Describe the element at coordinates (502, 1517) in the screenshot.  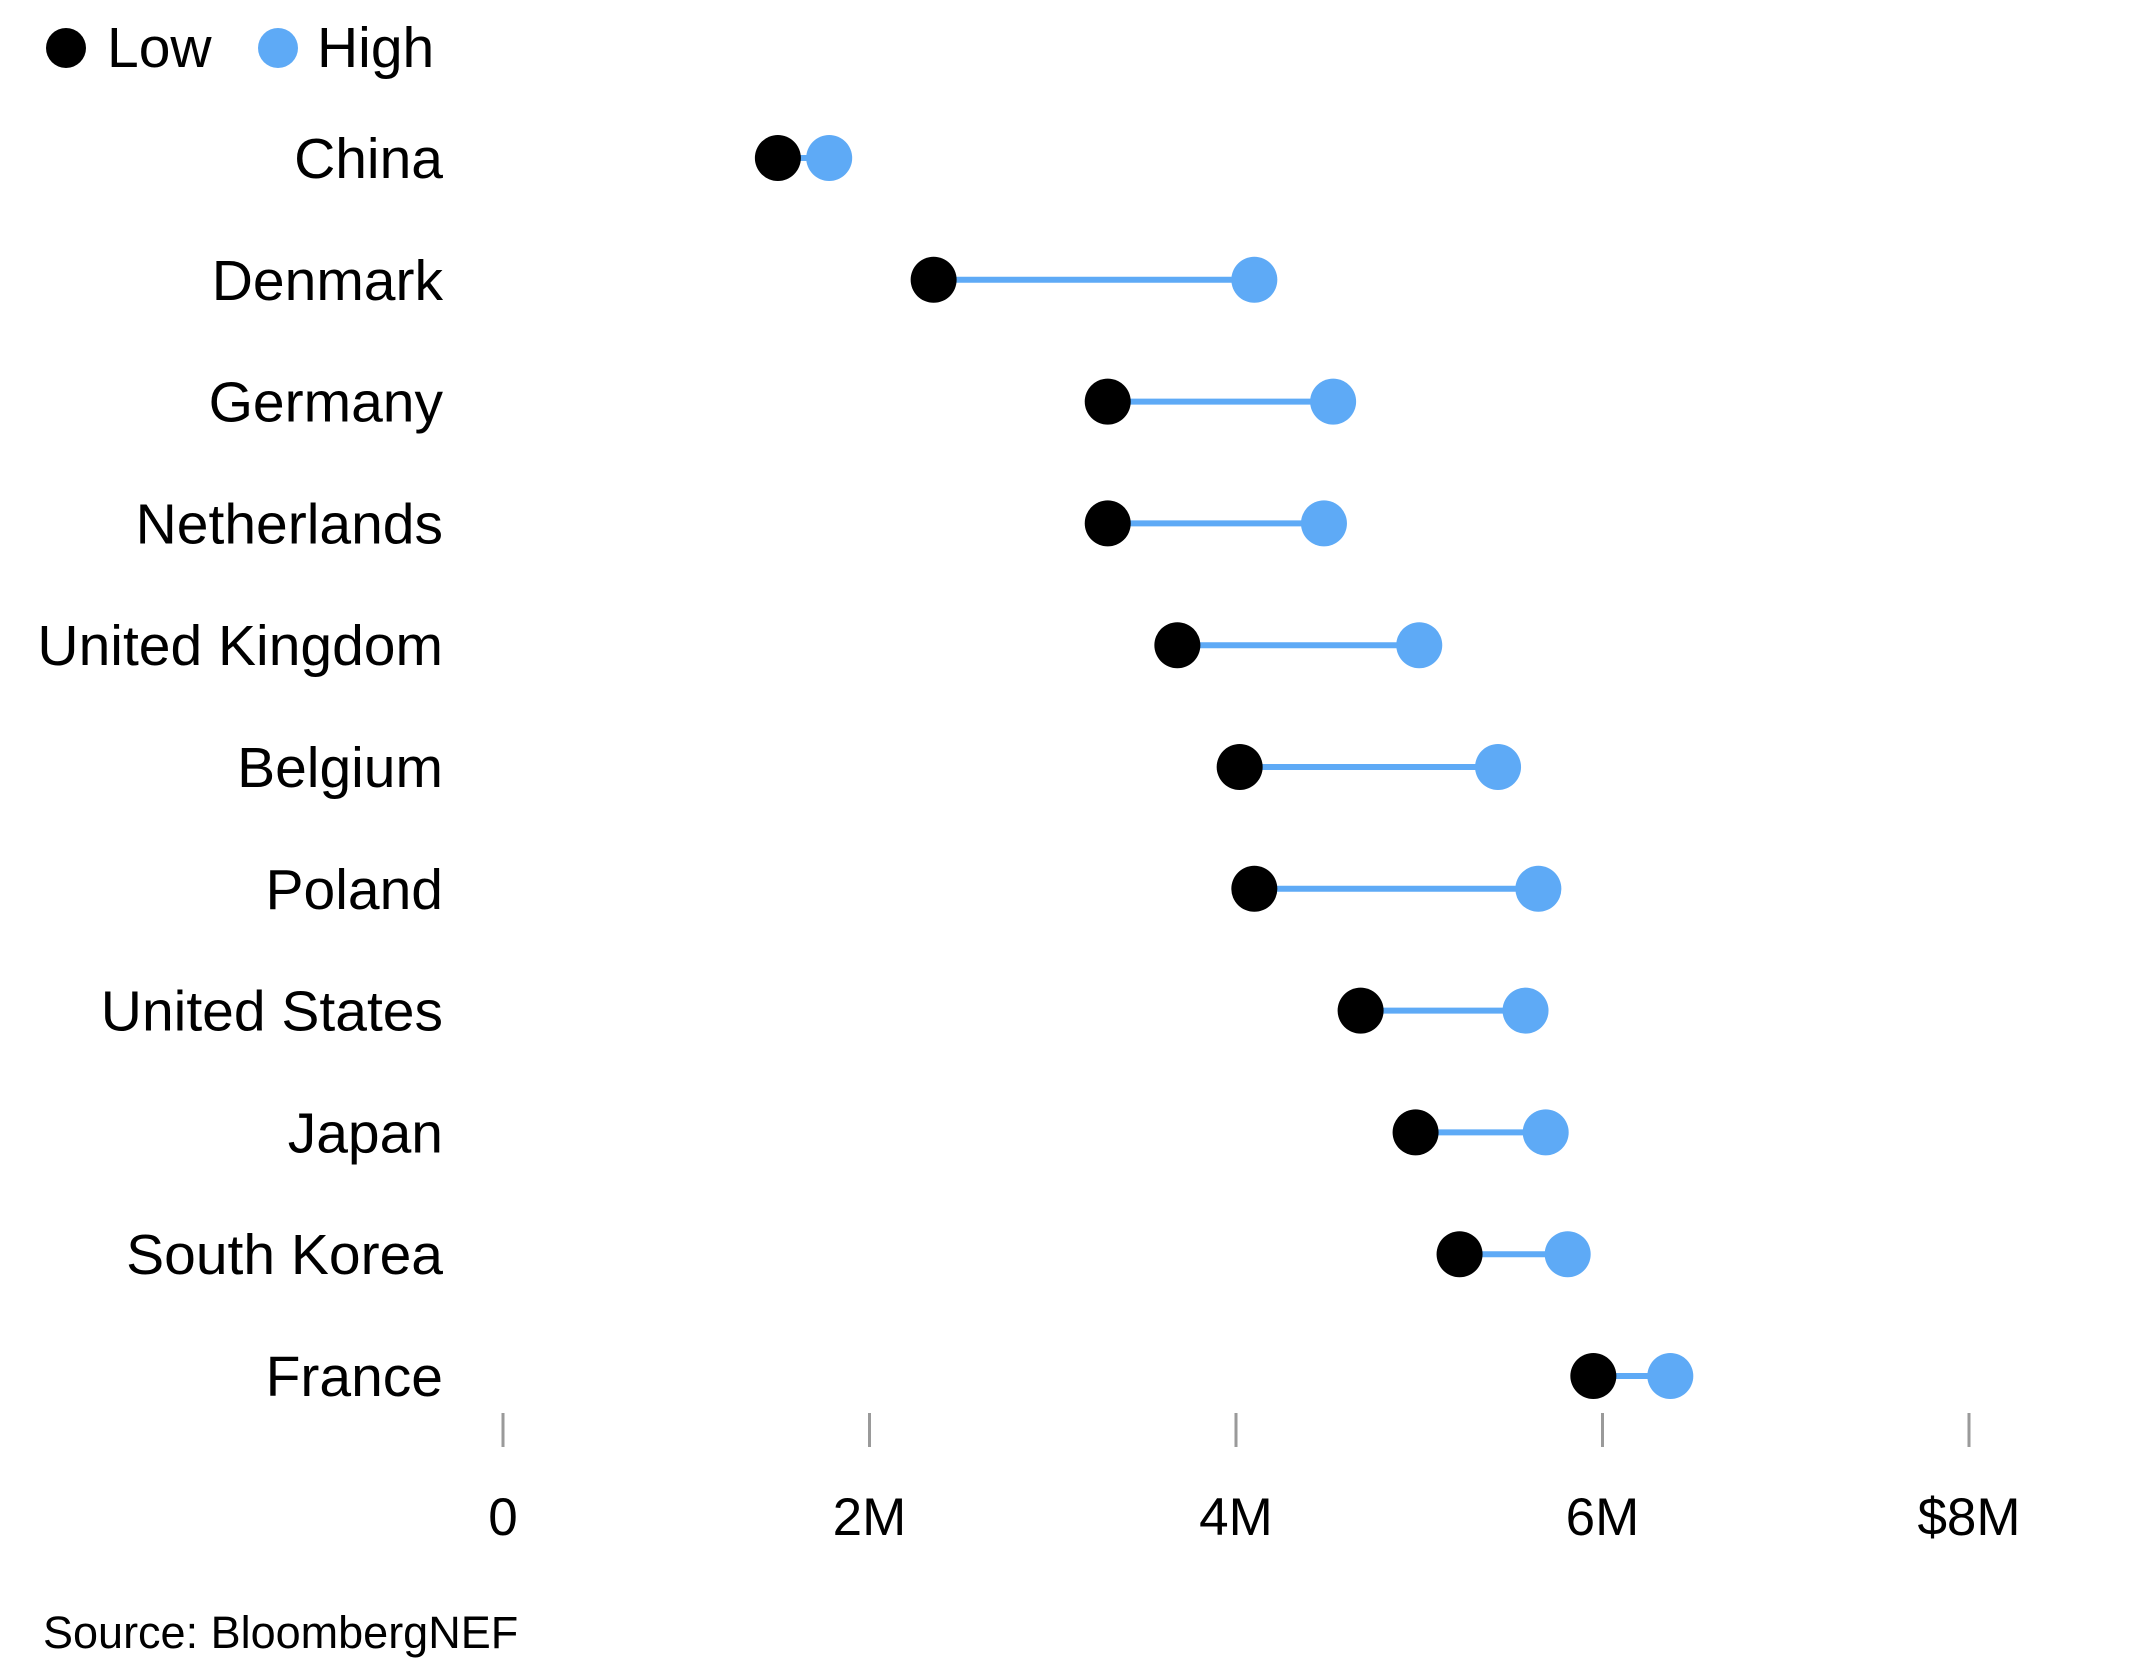
I see `x-tick-label: 0` at that location.